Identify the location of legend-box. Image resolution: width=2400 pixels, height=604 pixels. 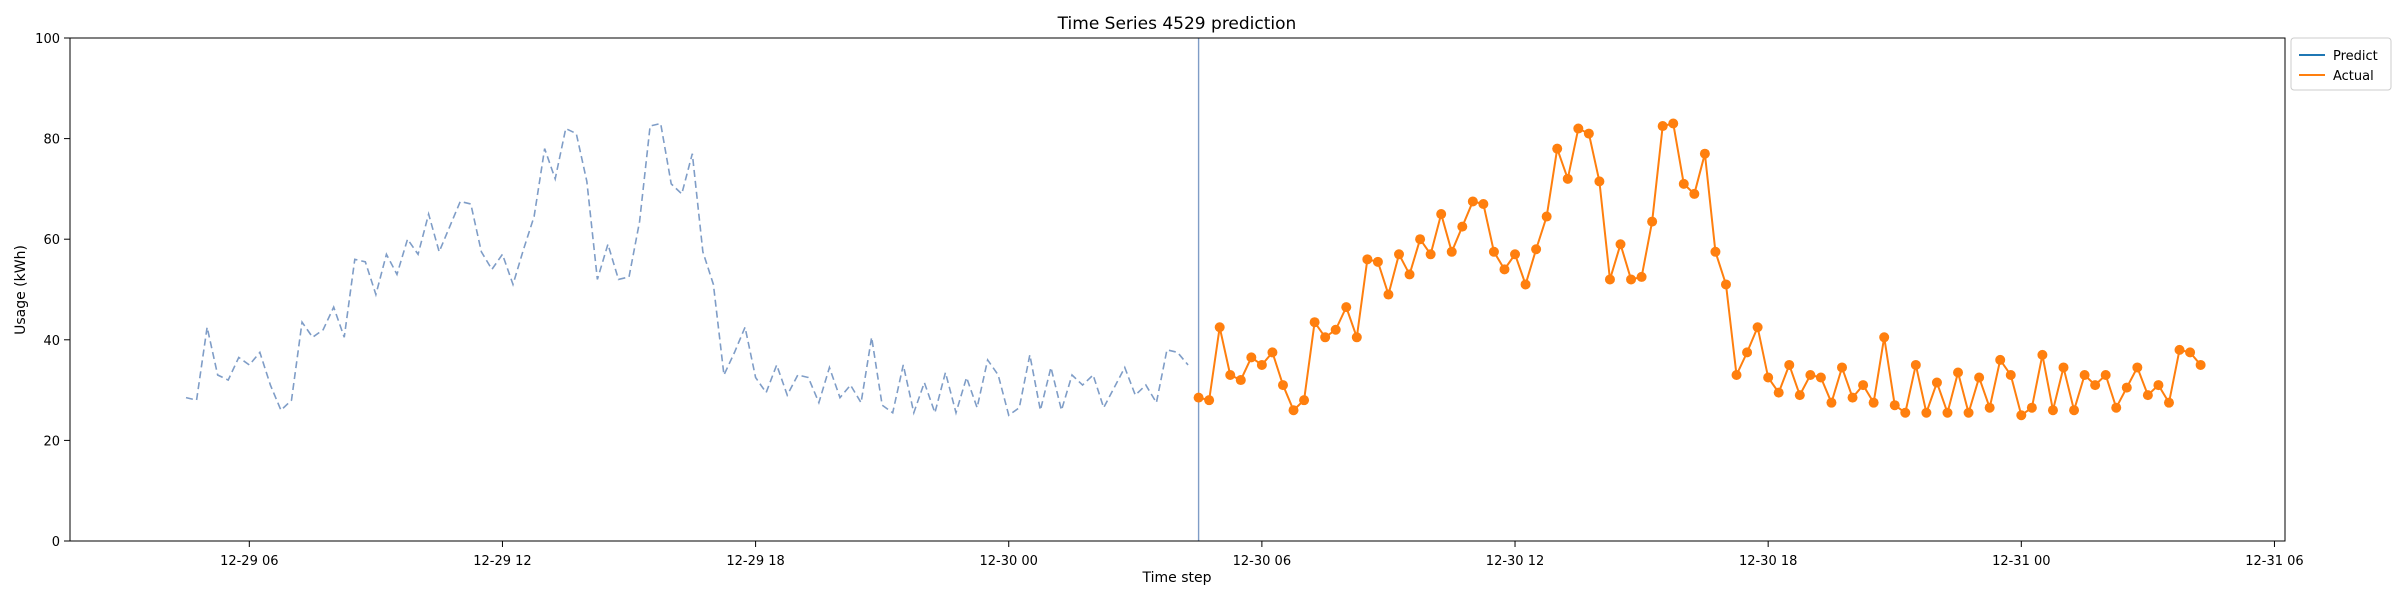
(2341, 64).